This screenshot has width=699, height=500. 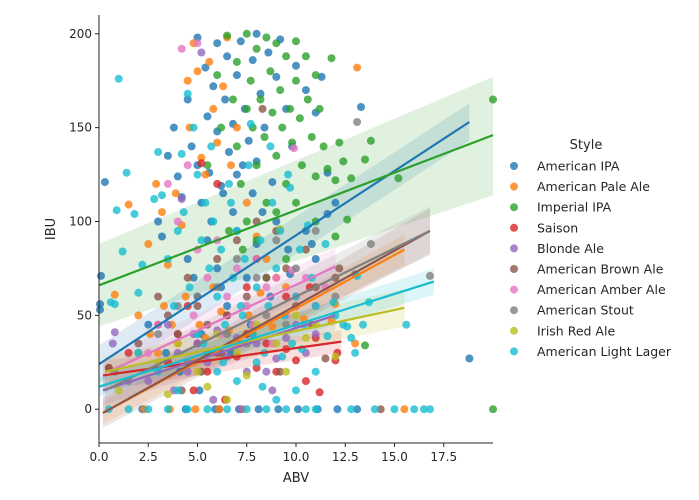 What do you see at coordinates (570, 248) in the screenshot?
I see `legend-label-blonde-ale: Blonde Ale` at bounding box center [570, 248].